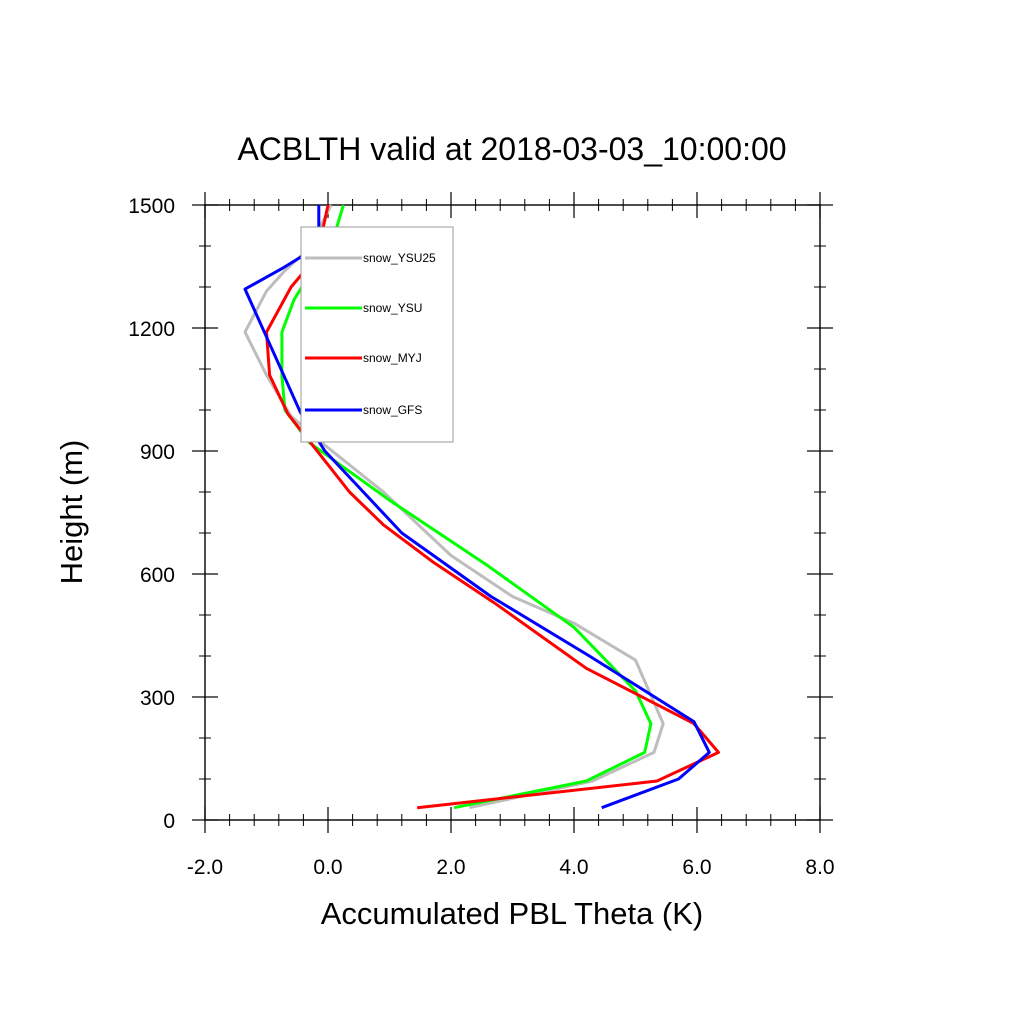  What do you see at coordinates (169, 821) in the screenshot?
I see `y-tick-label: 0` at bounding box center [169, 821].